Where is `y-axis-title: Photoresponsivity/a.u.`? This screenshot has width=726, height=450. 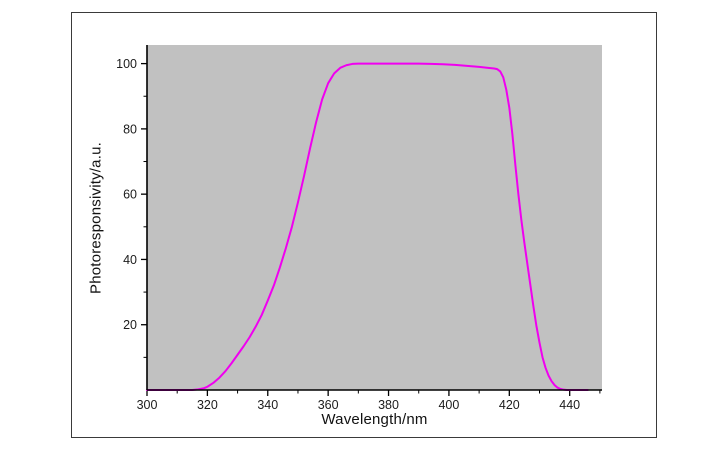
y-axis-title: Photoresponsivity/a.u. is located at coordinates (96, 218).